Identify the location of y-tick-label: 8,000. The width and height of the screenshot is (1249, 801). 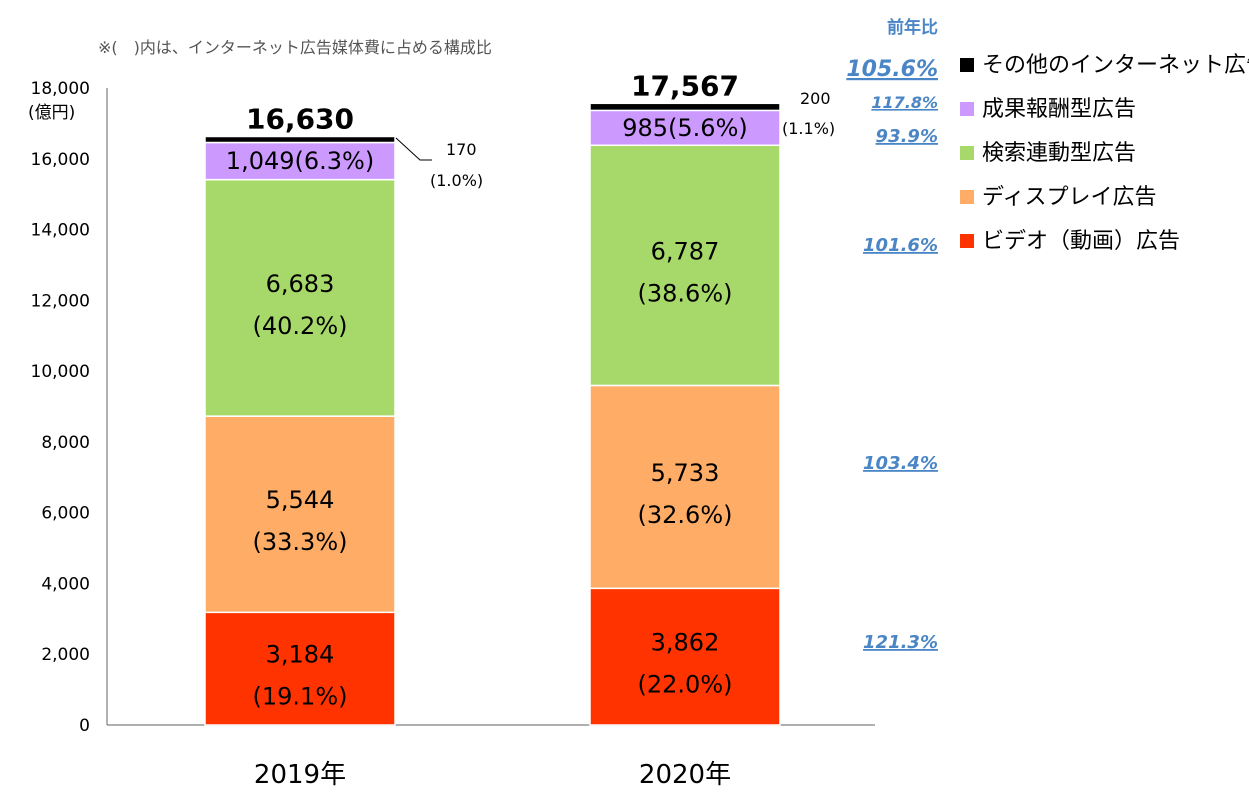
(65, 443).